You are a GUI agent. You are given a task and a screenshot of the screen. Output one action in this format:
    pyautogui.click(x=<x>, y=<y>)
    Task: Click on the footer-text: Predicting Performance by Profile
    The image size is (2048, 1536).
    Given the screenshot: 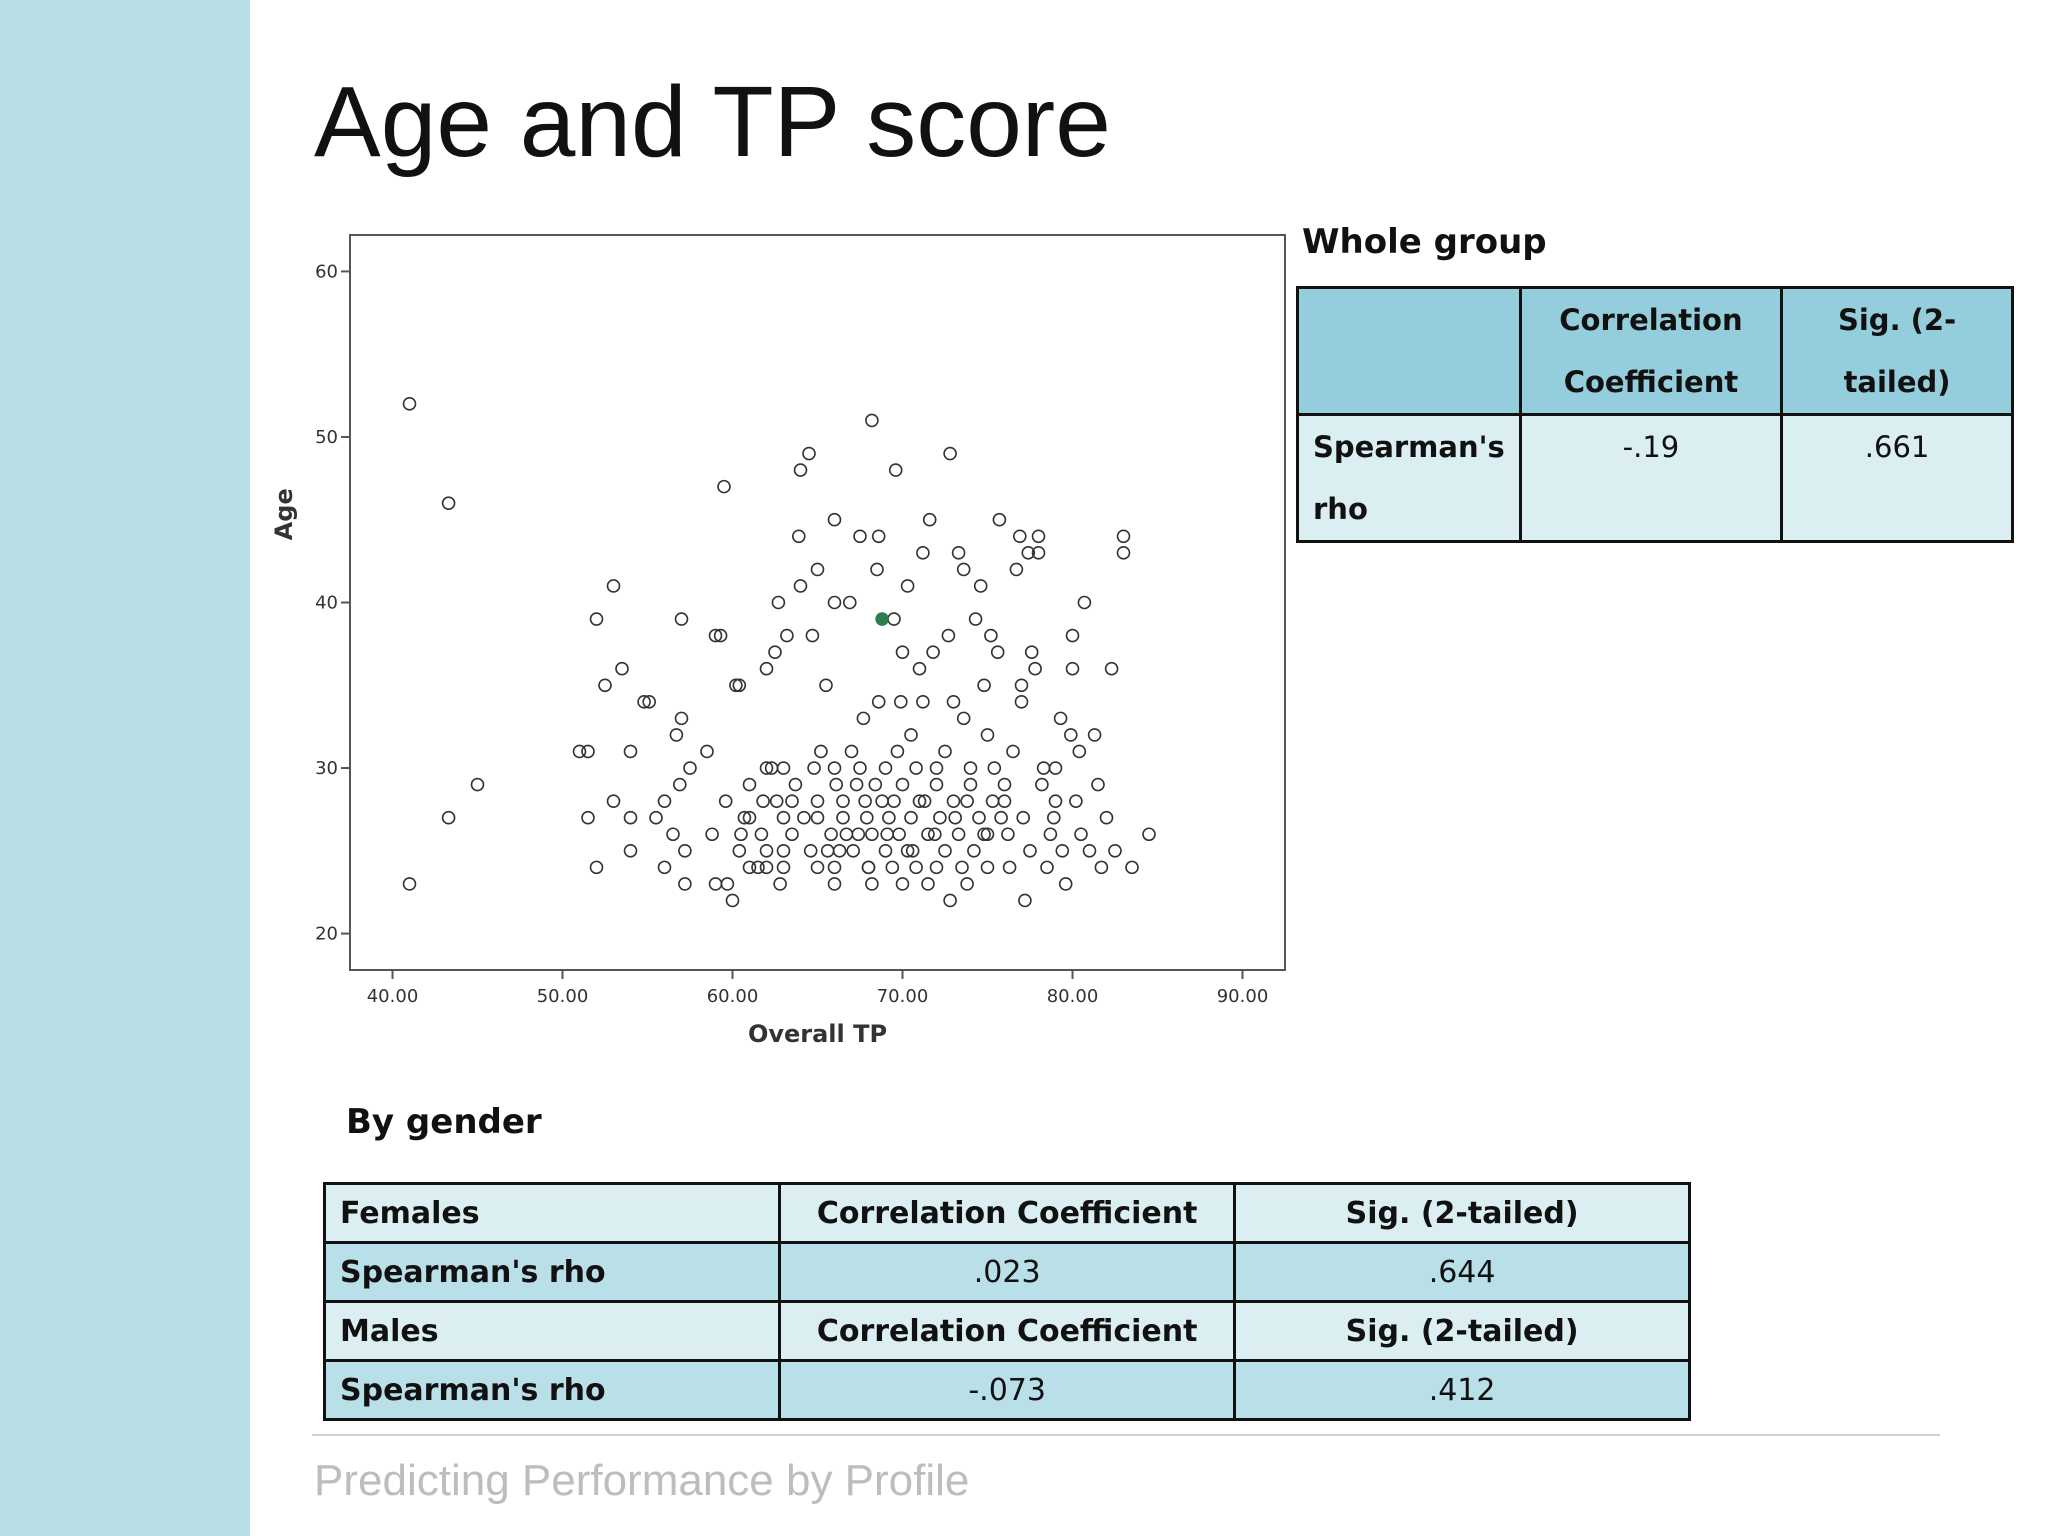 What is the action you would take?
    pyautogui.click(x=642, y=1480)
    